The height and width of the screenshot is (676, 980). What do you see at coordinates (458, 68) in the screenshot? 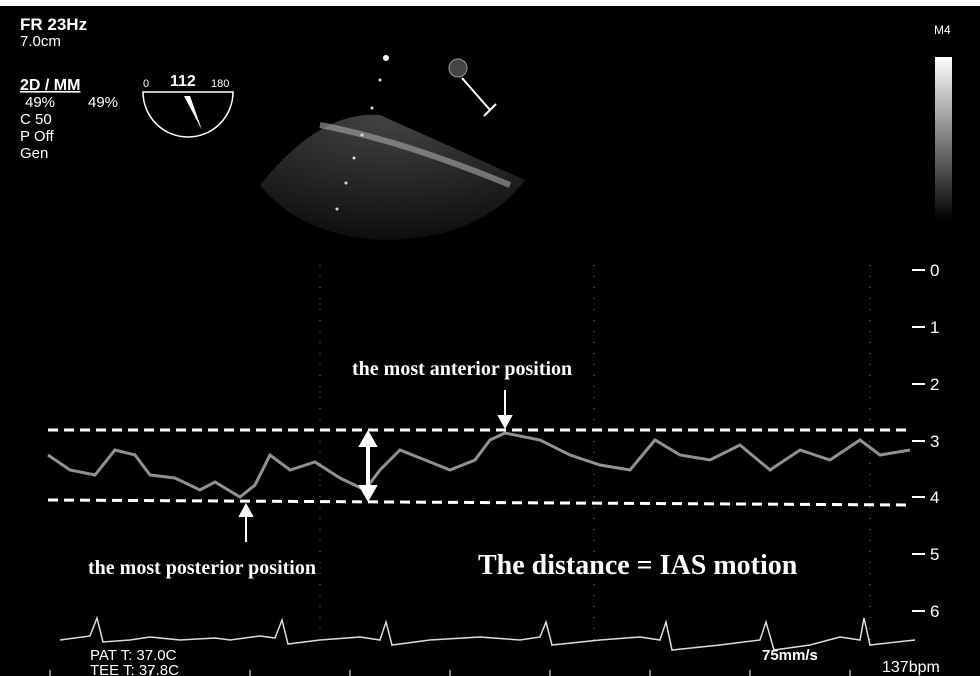
I see `orientation-icon` at bounding box center [458, 68].